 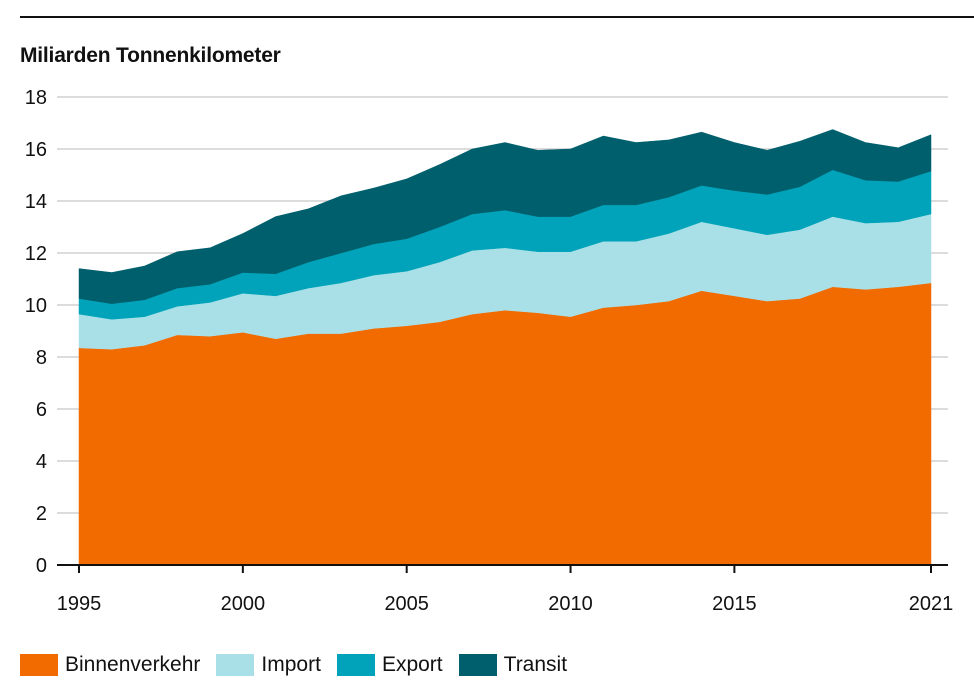 What do you see at coordinates (36, 332) in the screenshot?
I see `y-tick-labels: 0 2 4 6 8 10 12 14 16 18` at bounding box center [36, 332].